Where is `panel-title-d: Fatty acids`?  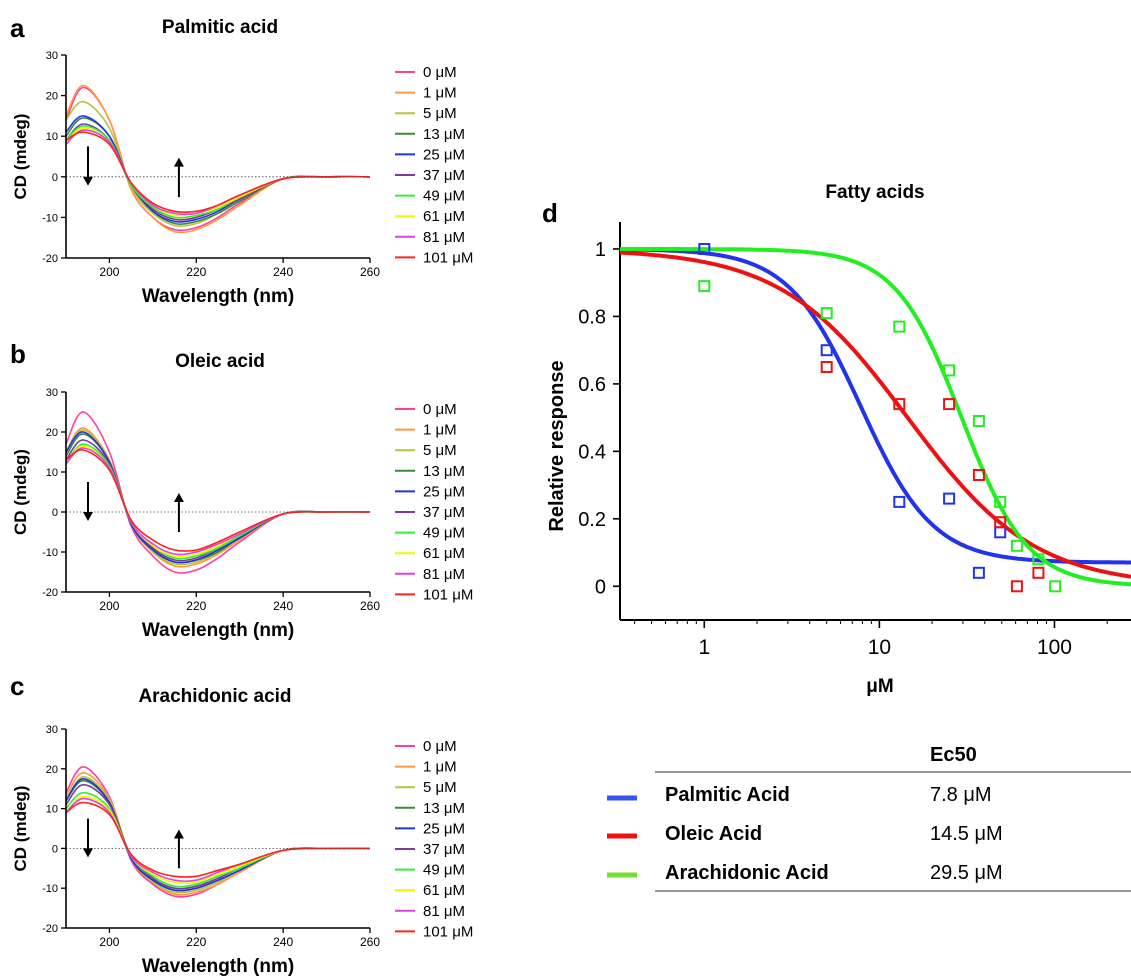 panel-title-d: Fatty acids is located at coordinates (874, 192).